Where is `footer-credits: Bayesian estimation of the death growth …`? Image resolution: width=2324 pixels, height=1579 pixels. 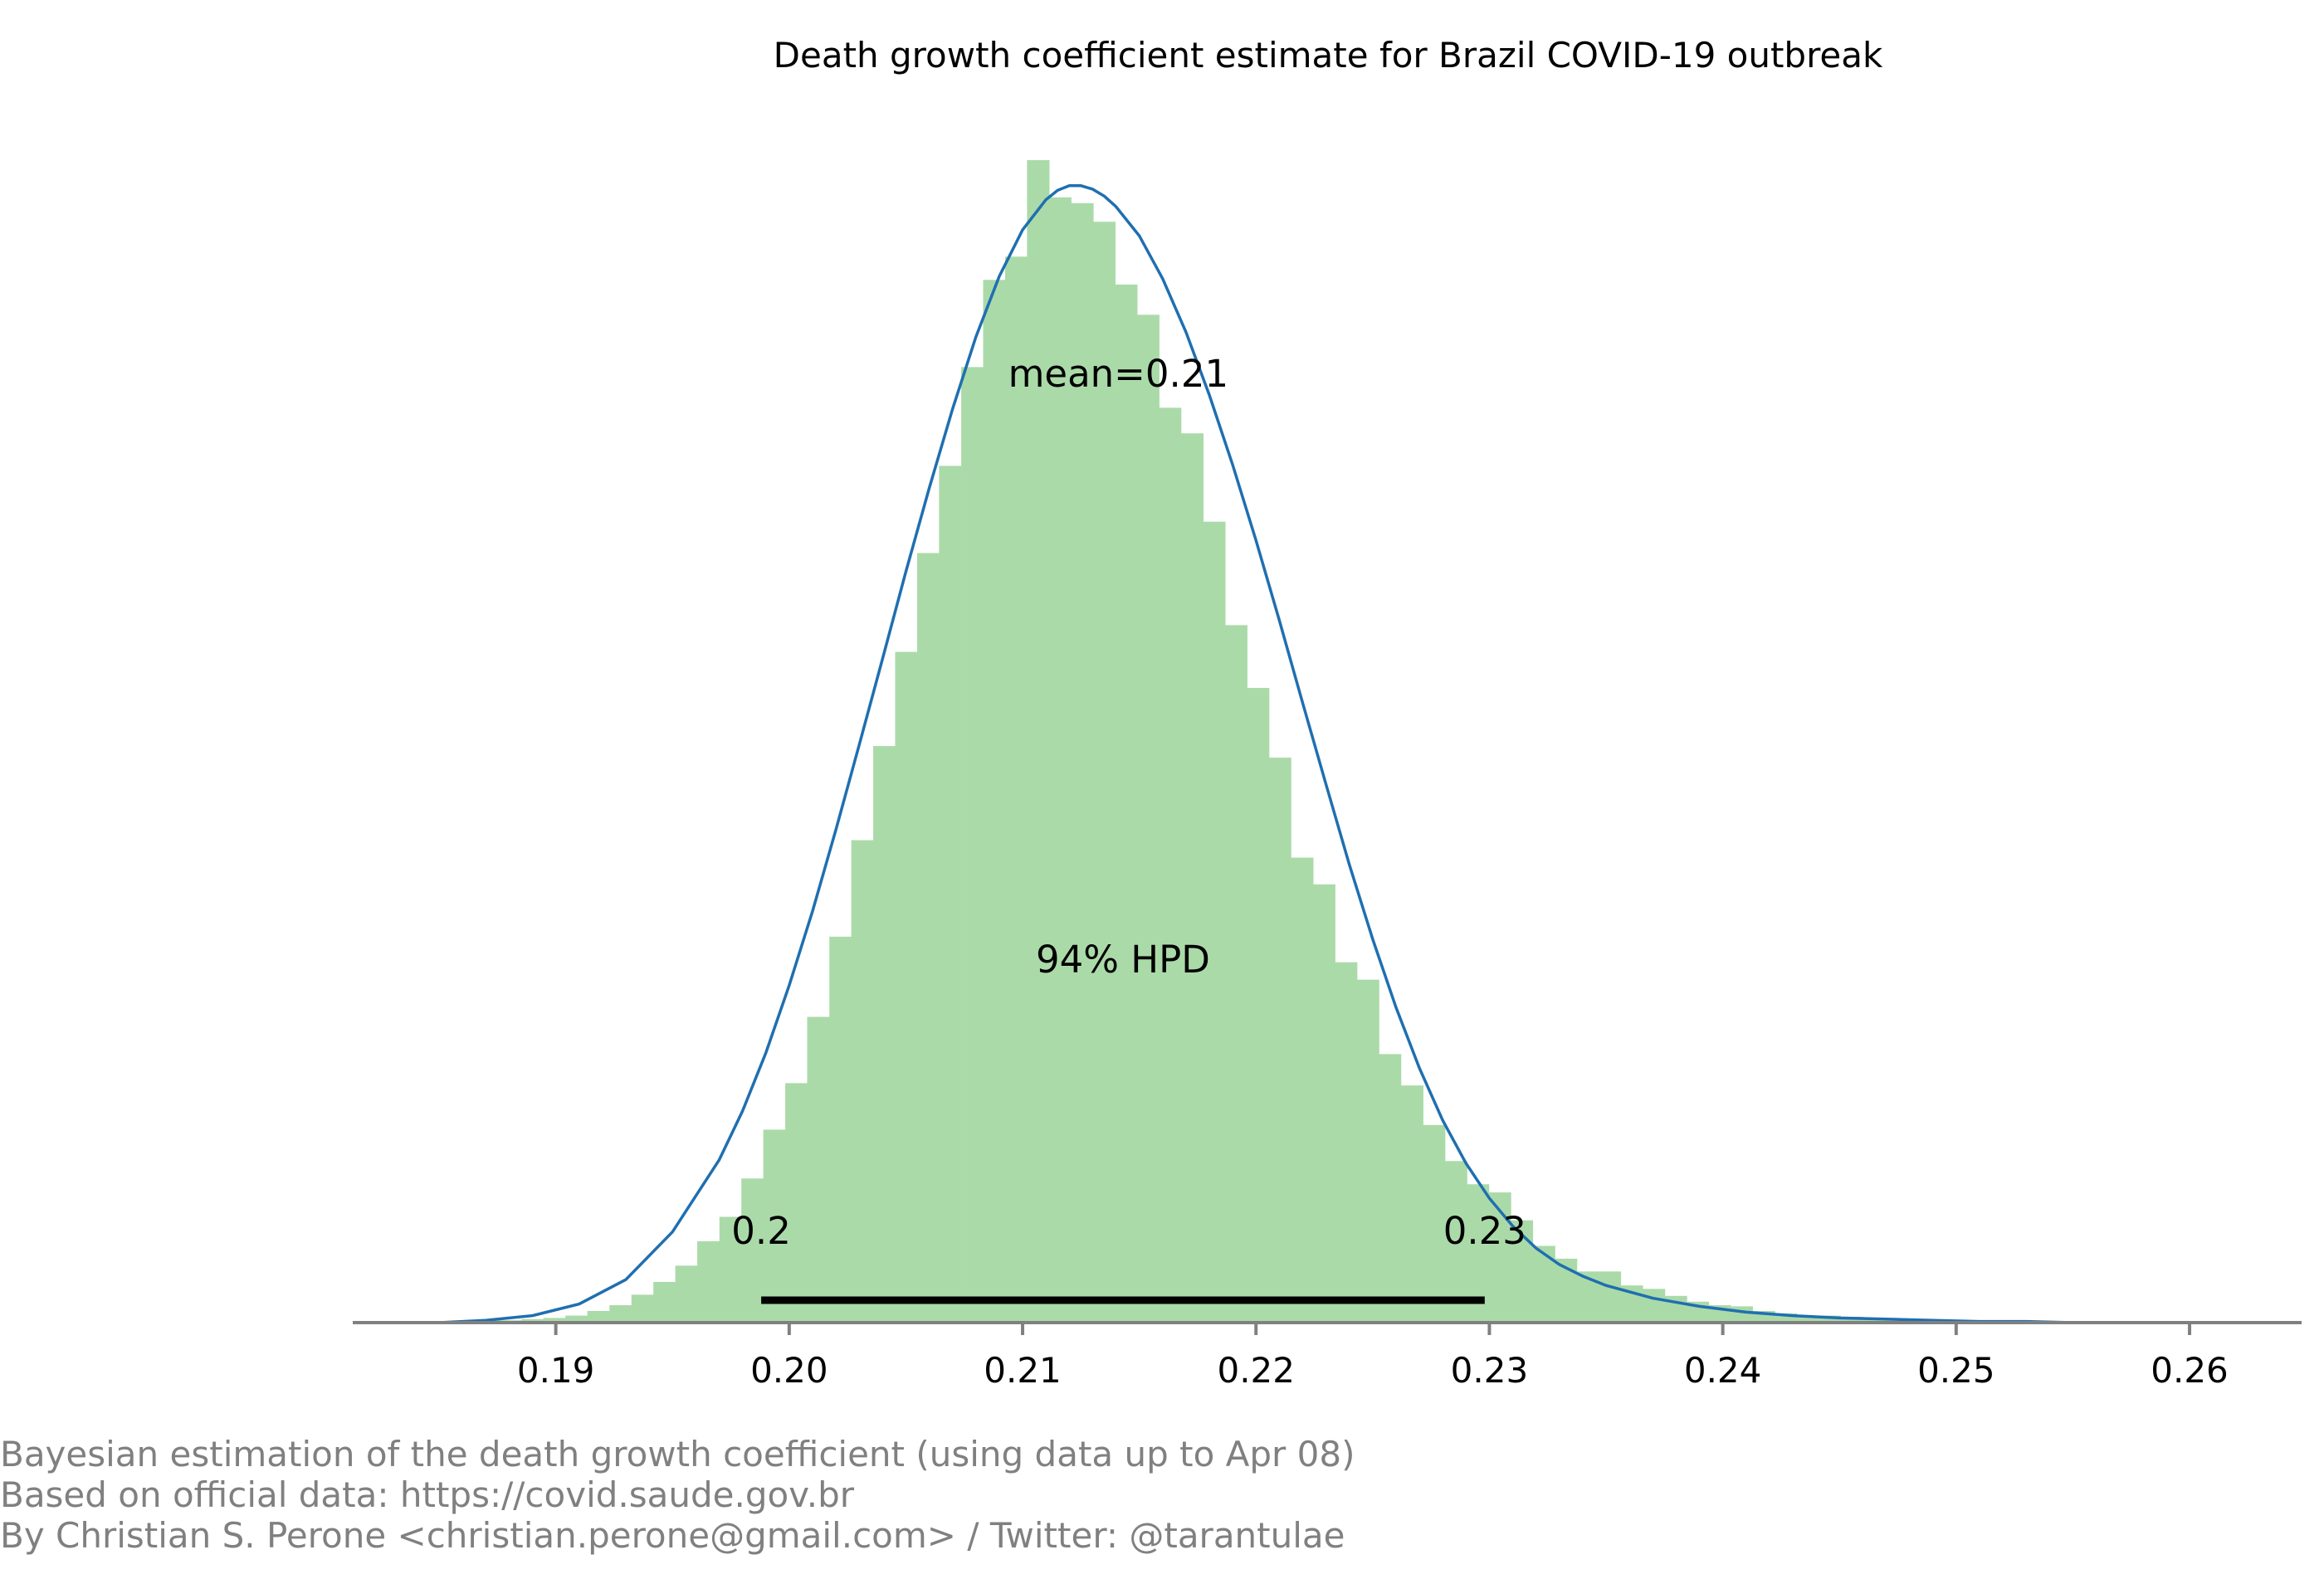
footer-credits: Bayesian estimation of the death growth … is located at coordinates (678, 1495).